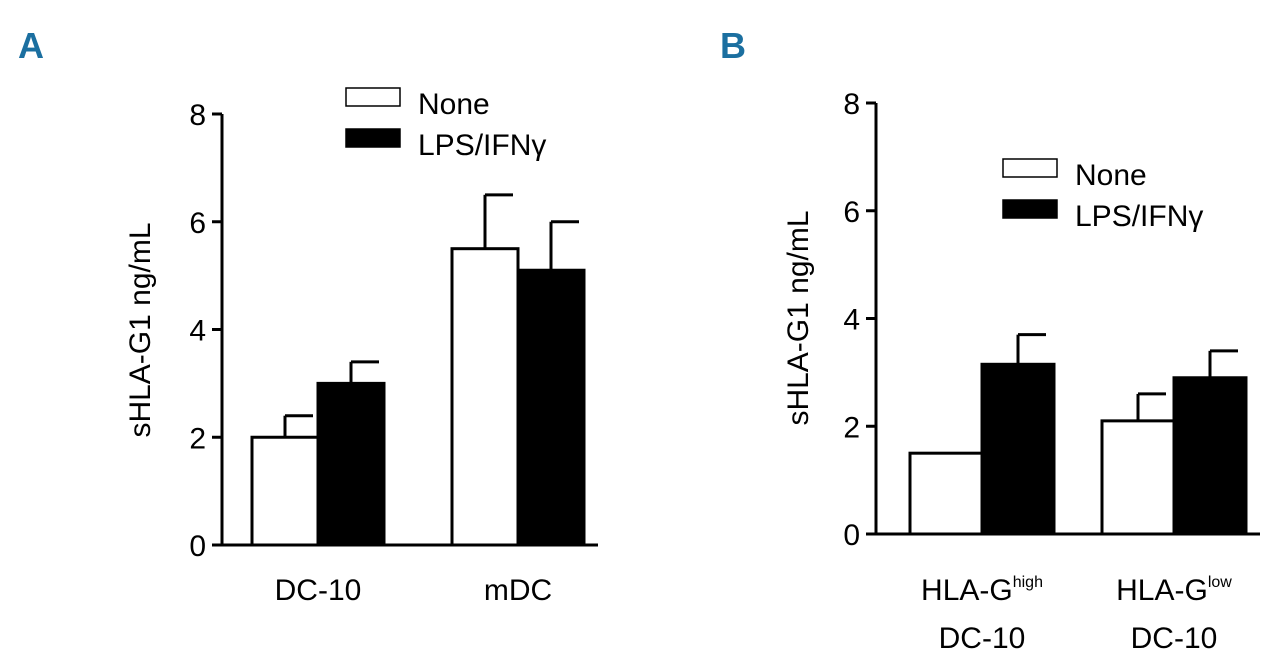 Image resolution: width=1280 pixels, height=667 pixels. Describe the element at coordinates (1028, 582) in the screenshot. I see `category-label-sup: high` at that location.